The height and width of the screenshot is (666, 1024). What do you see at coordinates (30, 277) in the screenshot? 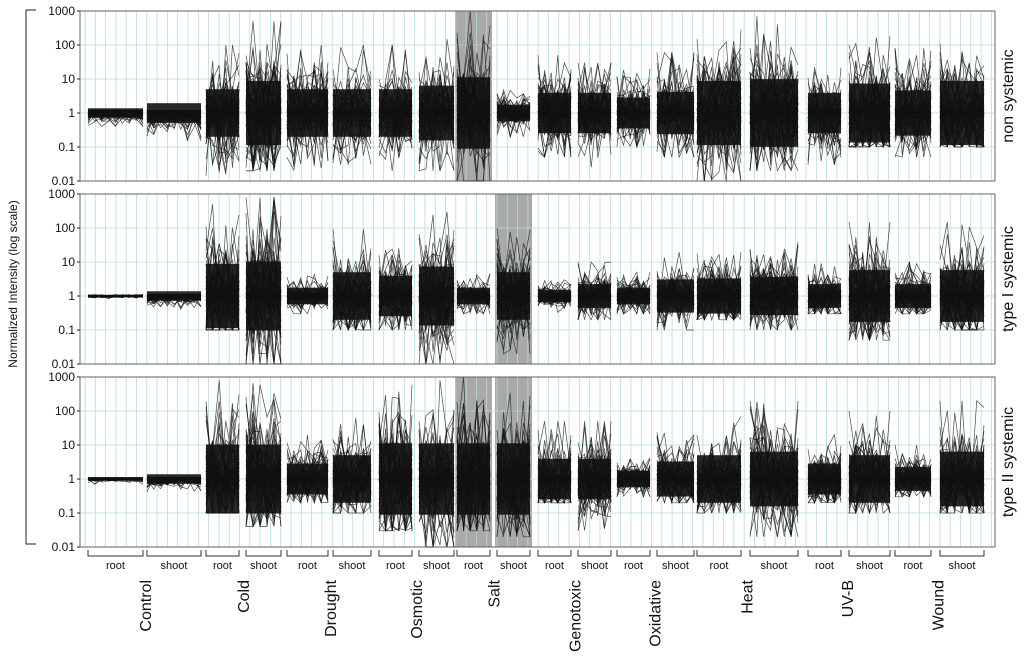
I see `y-bracket` at bounding box center [30, 277].